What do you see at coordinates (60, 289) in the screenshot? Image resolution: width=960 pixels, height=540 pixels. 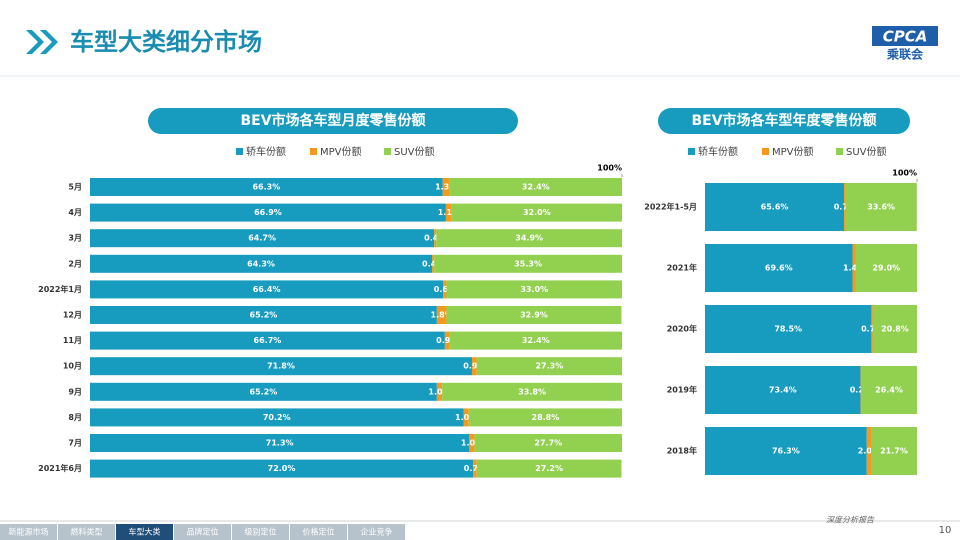 I see `y-tick-label: 2022年1月` at bounding box center [60, 289].